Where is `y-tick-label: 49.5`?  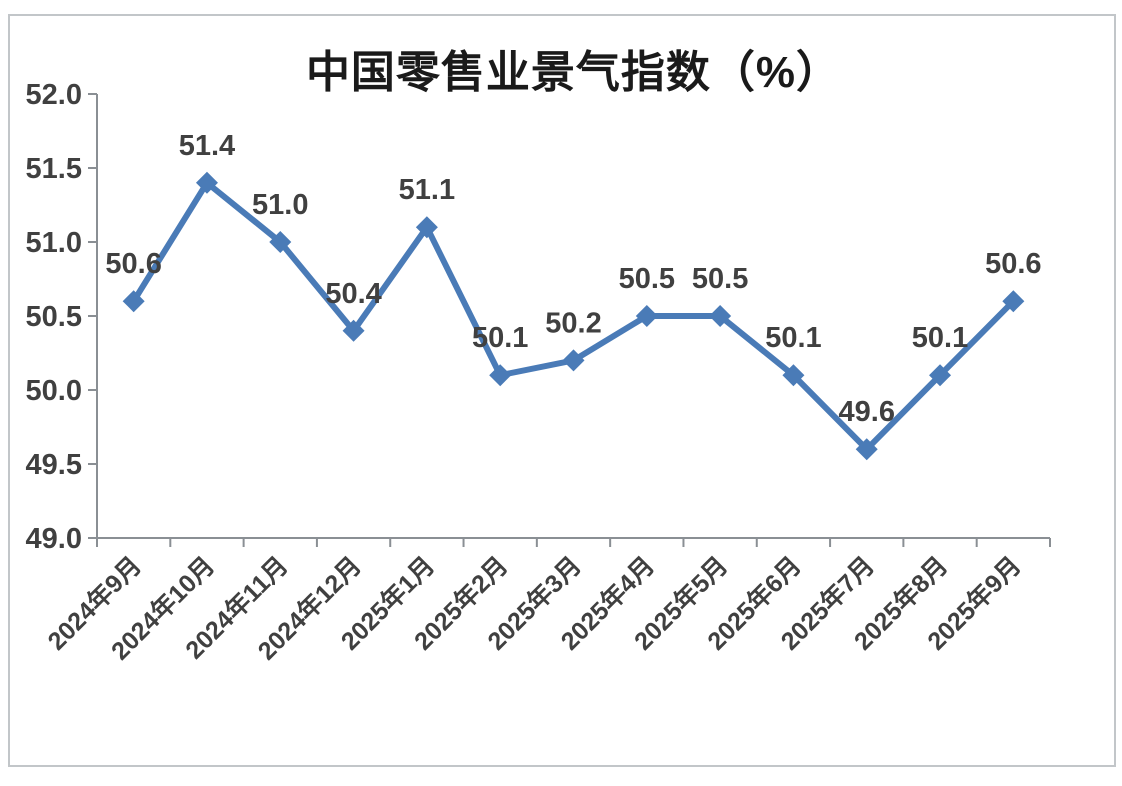 y-tick-label: 49.5 is located at coordinates (54, 465).